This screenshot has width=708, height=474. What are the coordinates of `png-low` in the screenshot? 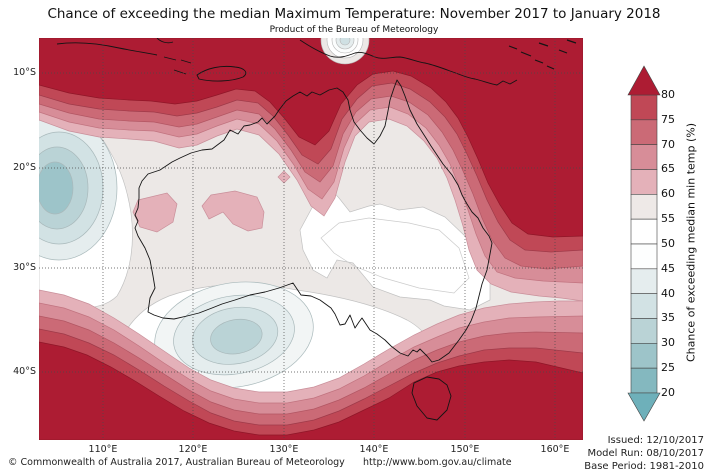 It's located at (345, 51).